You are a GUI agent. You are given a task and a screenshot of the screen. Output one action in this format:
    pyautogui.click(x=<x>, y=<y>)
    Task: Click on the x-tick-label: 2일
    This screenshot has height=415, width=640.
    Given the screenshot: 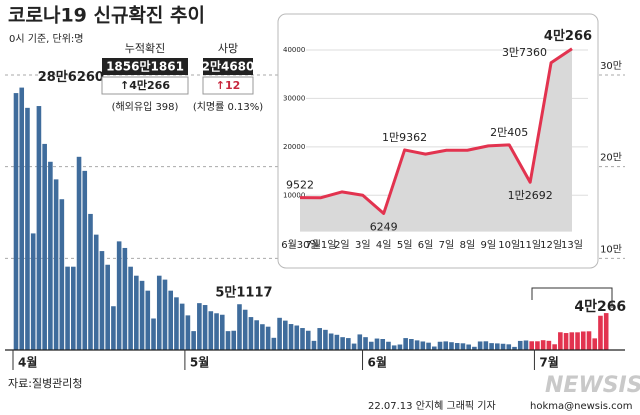 What is the action you would take?
    pyautogui.click(x=342, y=245)
    